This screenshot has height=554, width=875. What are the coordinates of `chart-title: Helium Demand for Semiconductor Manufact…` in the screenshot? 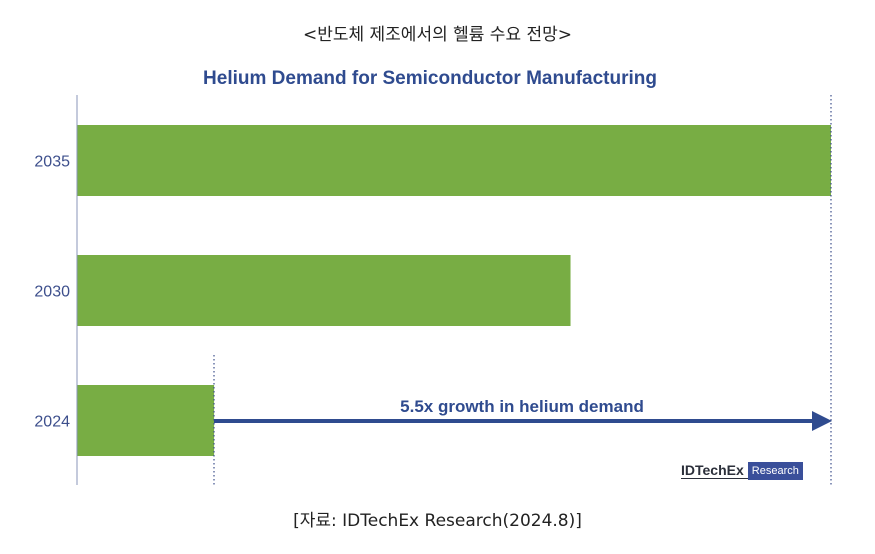 It's located at (430, 78).